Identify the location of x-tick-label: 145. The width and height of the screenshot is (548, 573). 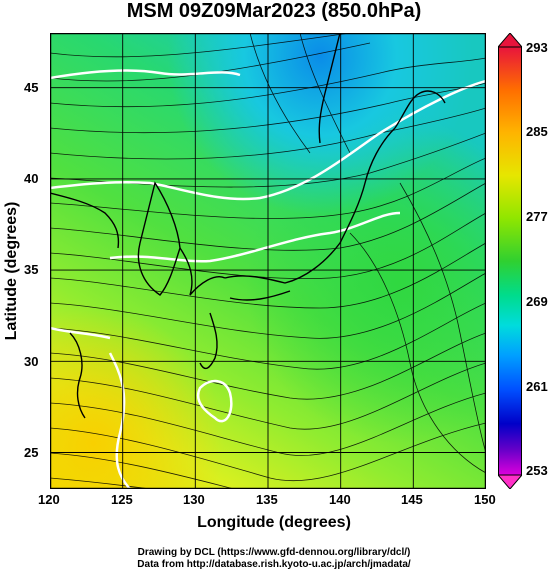
(412, 499).